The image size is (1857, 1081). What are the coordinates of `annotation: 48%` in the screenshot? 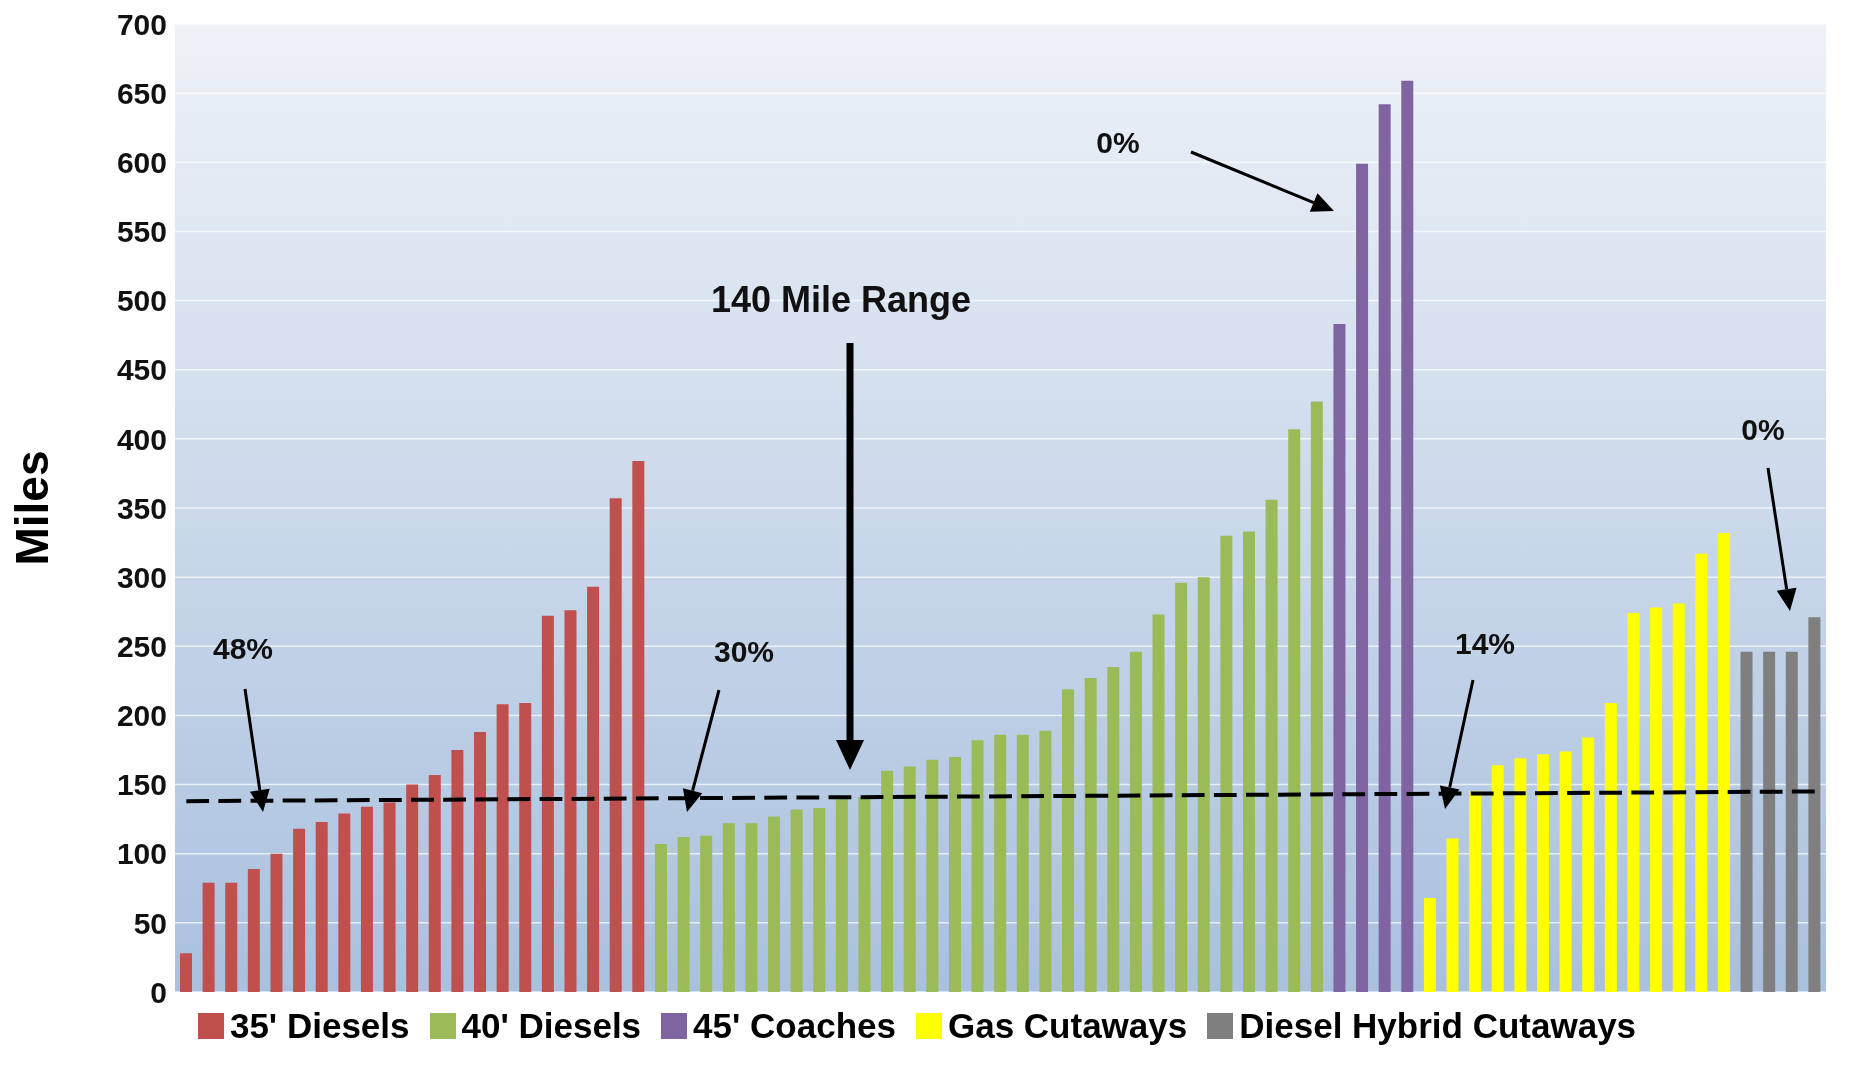 It's located at (243, 649).